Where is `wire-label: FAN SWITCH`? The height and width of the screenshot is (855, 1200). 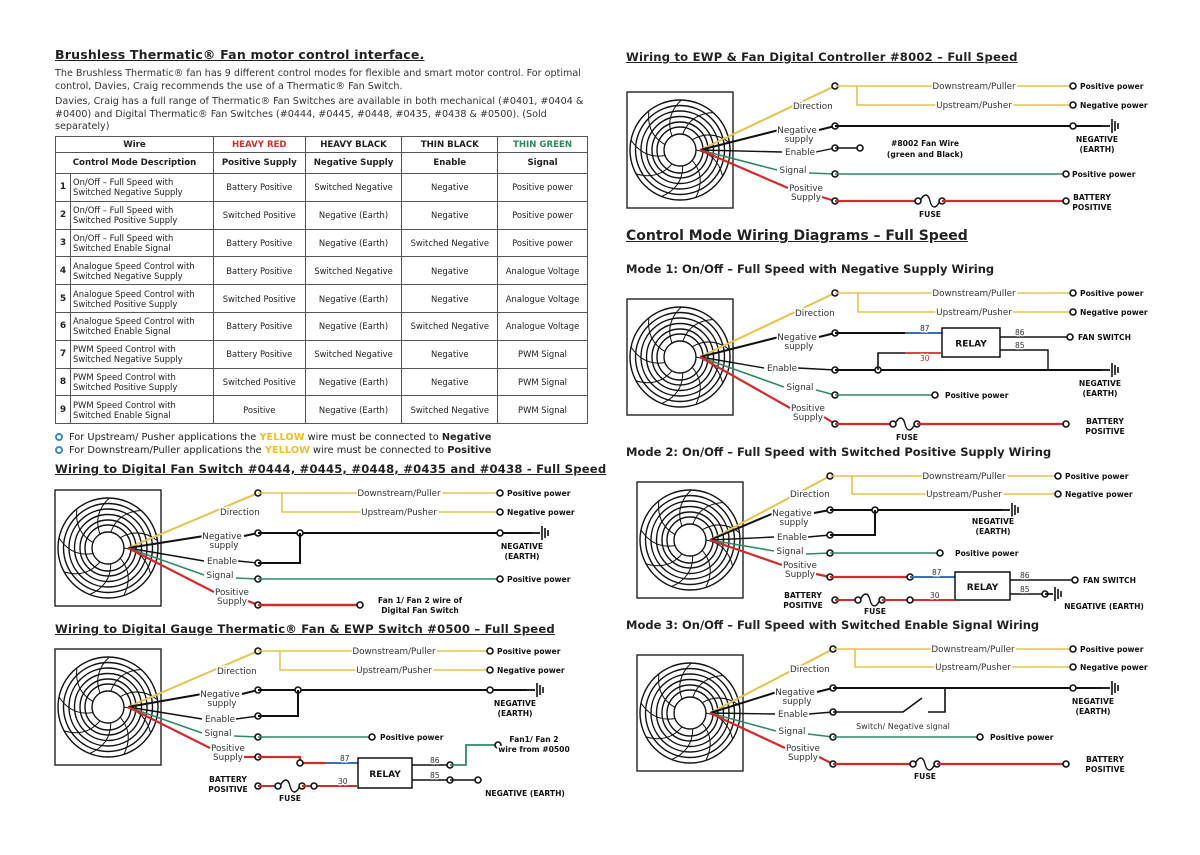 wire-label: FAN SWITCH is located at coordinates (1104, 337).